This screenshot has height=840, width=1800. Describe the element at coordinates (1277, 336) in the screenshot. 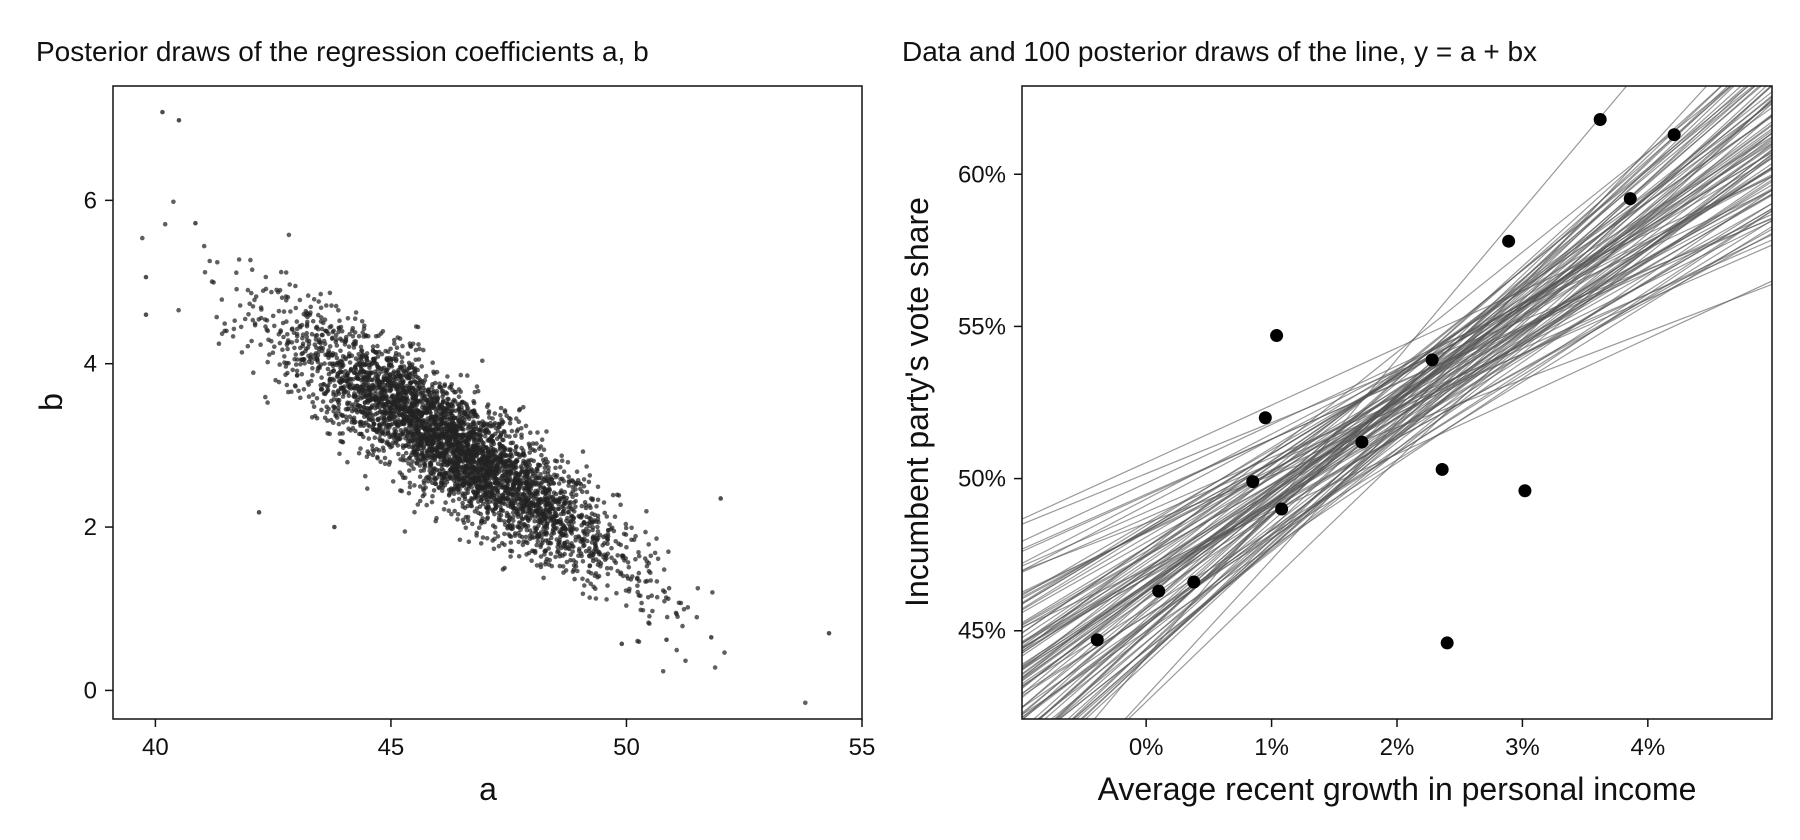

I see `data-point` at that location.